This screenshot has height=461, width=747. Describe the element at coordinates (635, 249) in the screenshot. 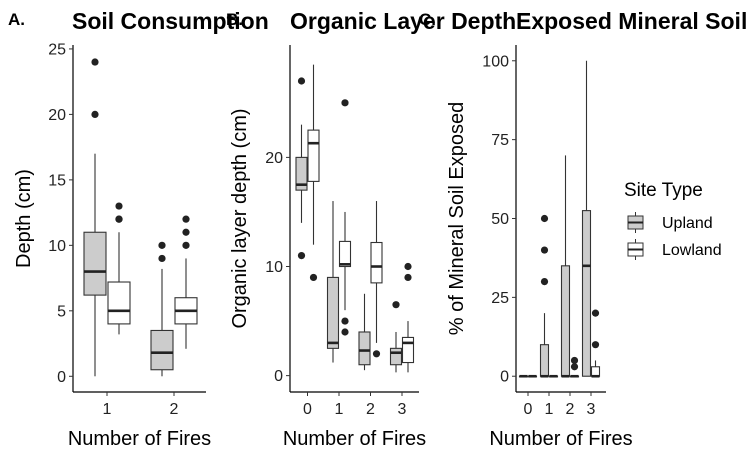

I see `legend-key-lowland` at that location.